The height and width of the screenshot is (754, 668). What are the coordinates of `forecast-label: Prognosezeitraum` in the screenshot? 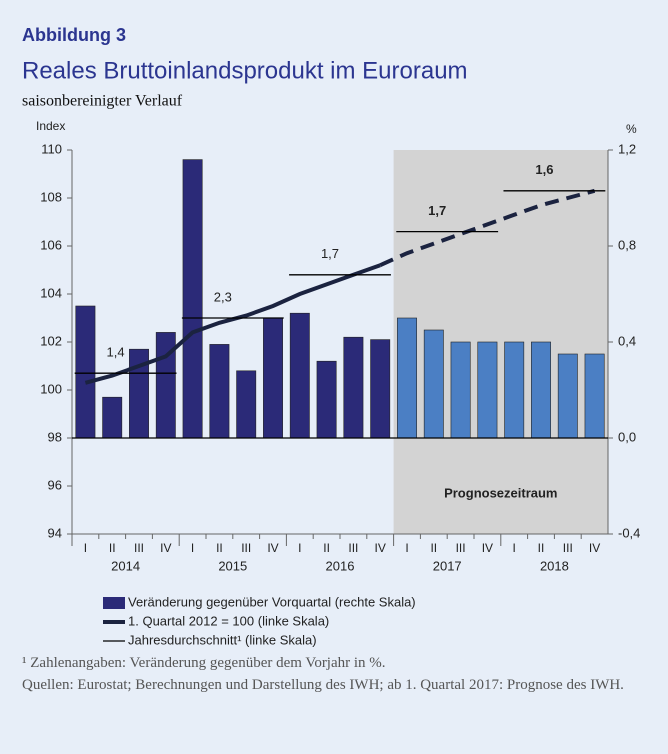 It's located at (500, 492).